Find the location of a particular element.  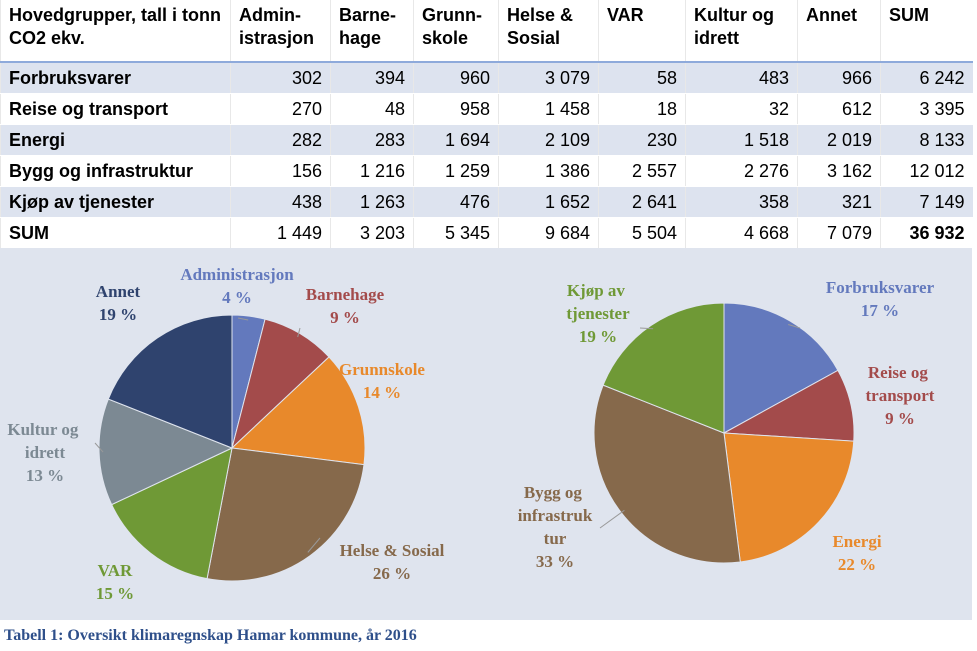

label-line: Kultur og is located at coordinates (44, 429).